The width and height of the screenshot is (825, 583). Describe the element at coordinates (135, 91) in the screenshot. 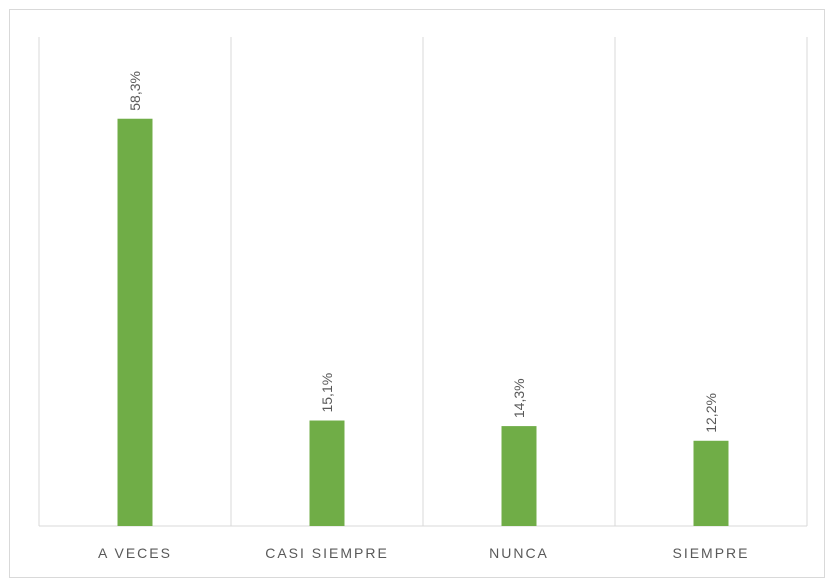

I see `data-label: 58,3%` at that location.